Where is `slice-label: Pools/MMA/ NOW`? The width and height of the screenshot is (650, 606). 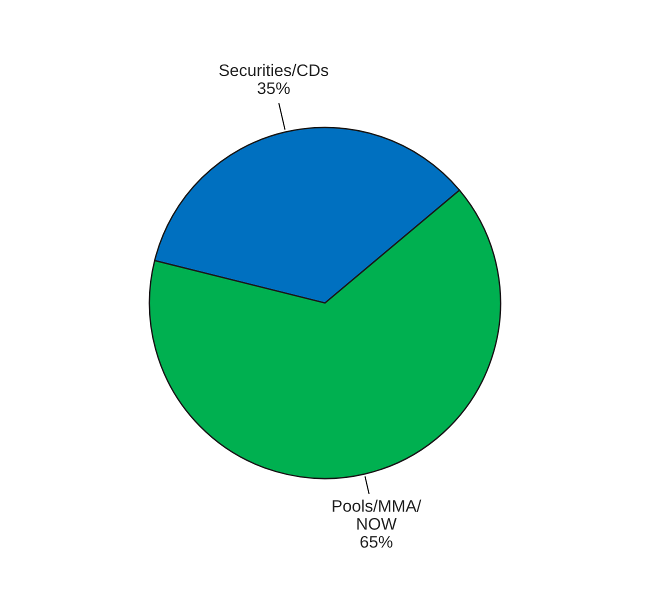 slice-label: Pools/MMA/ NOW is located at coordinates (377, 515).